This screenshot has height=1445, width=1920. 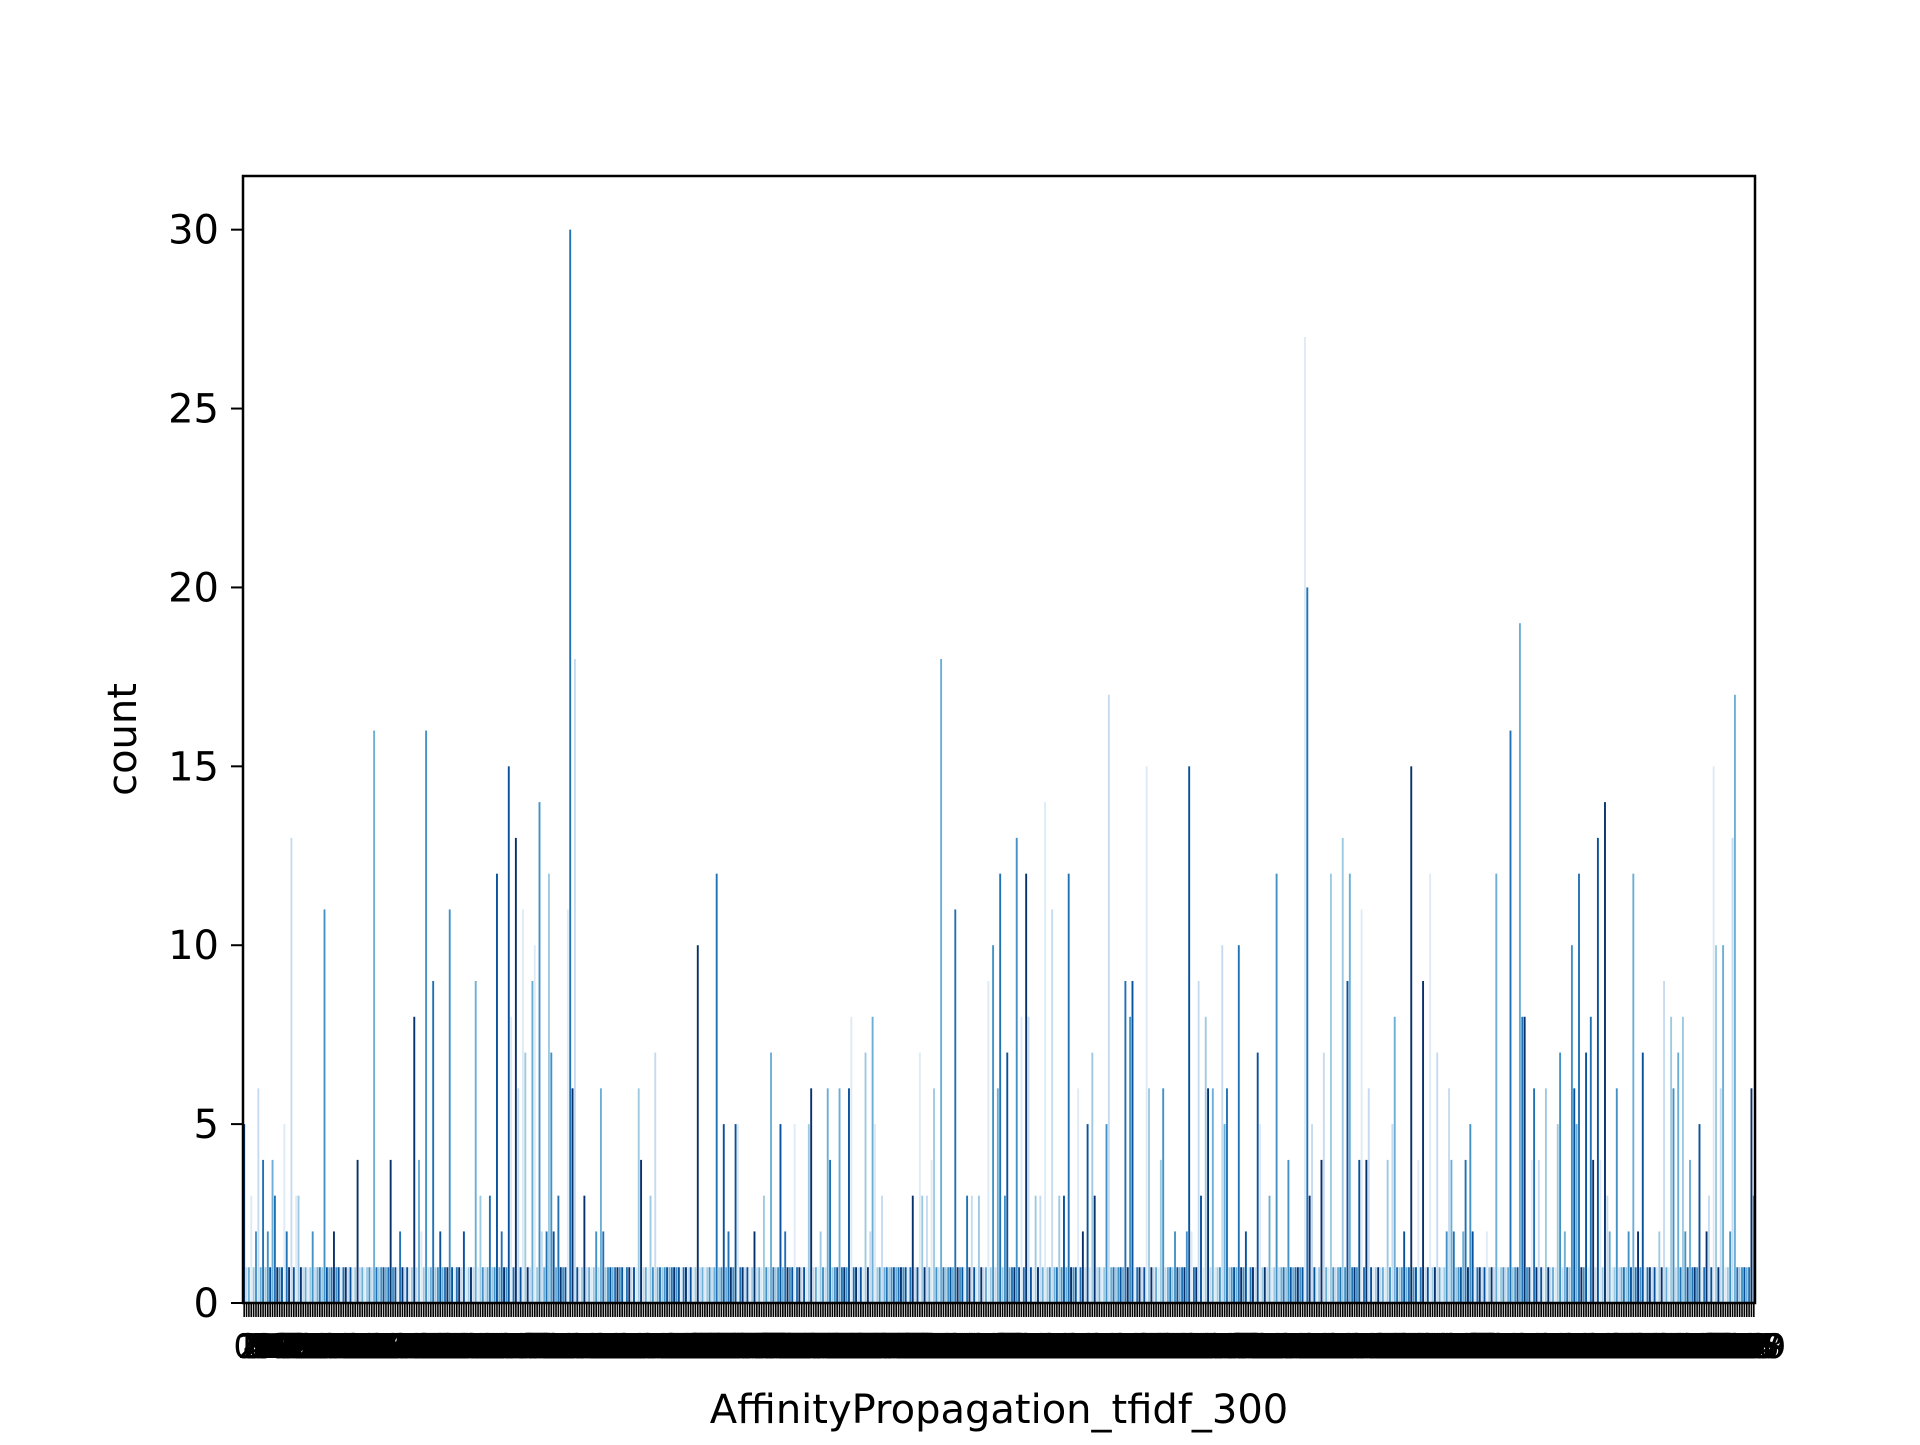 I want to click on x-tick-label: 314, so click(x=986, y=1347).